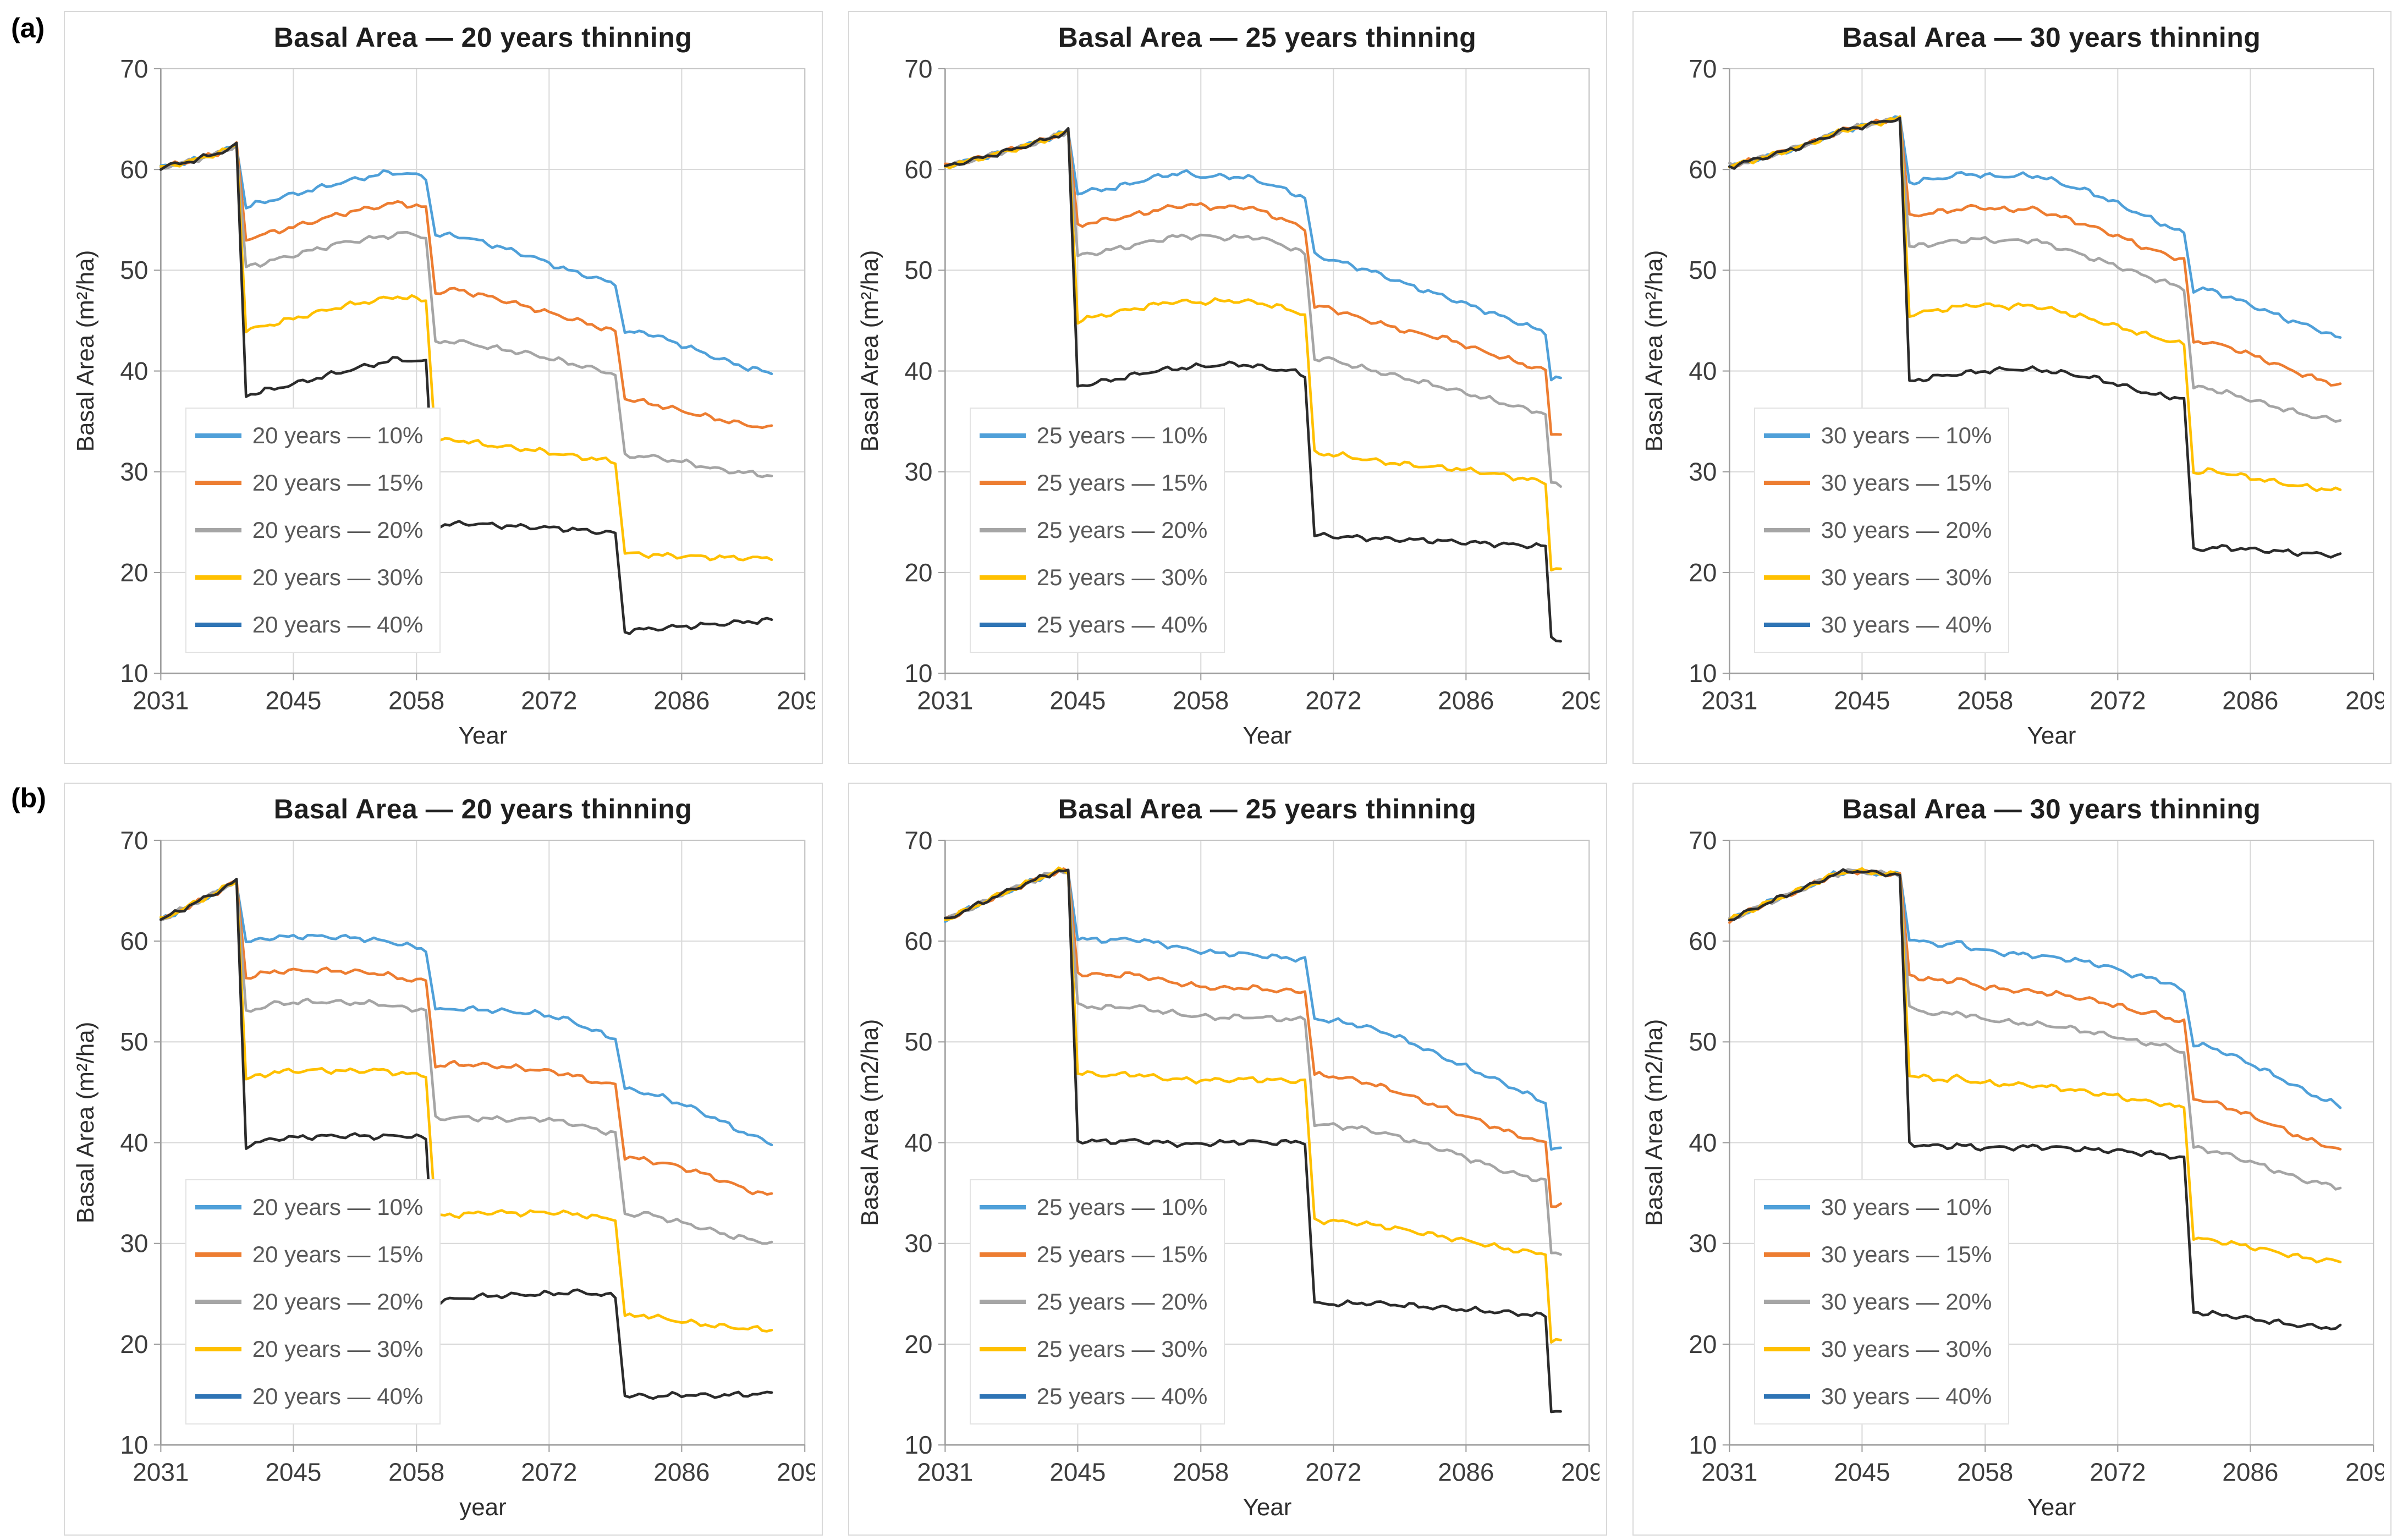 This screenshot has height=1540, width=2397. What do you see at coordinates (28, 28) in the screenshot?
I see `panel-label-a: (a)` at bounding box center [28, 28].